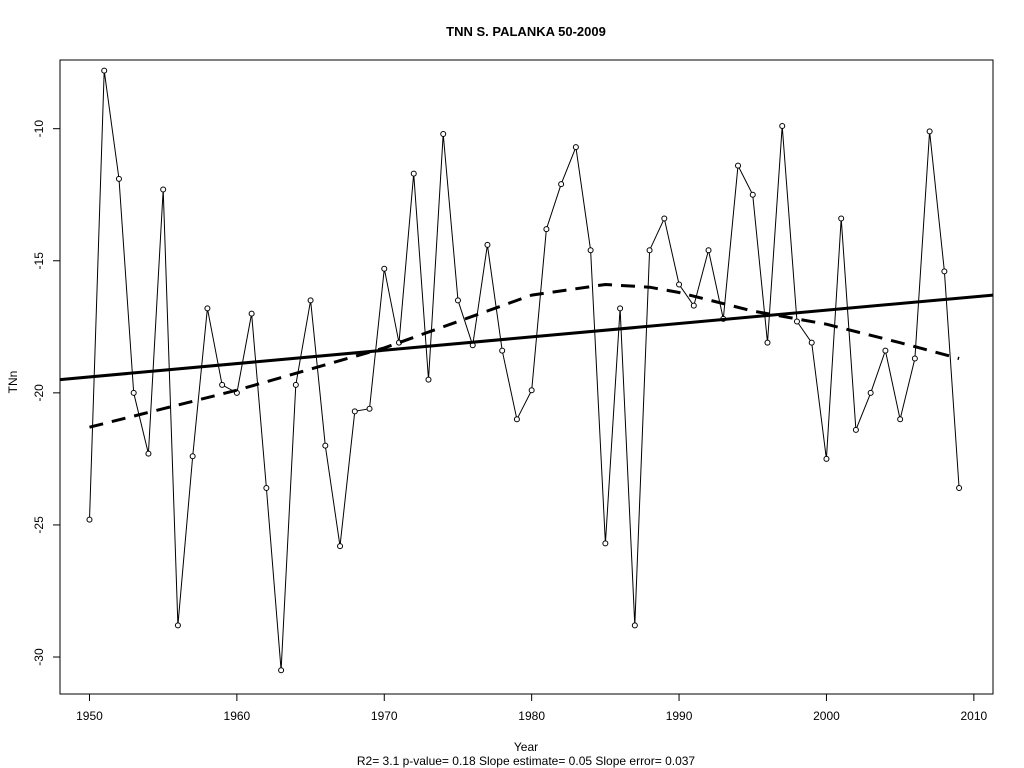 The width and height of the screenshot is (1024, 768). Describe the element at coordinates (384, 716) in the screenshot. I see `x-tick-label: 1970` at that location.